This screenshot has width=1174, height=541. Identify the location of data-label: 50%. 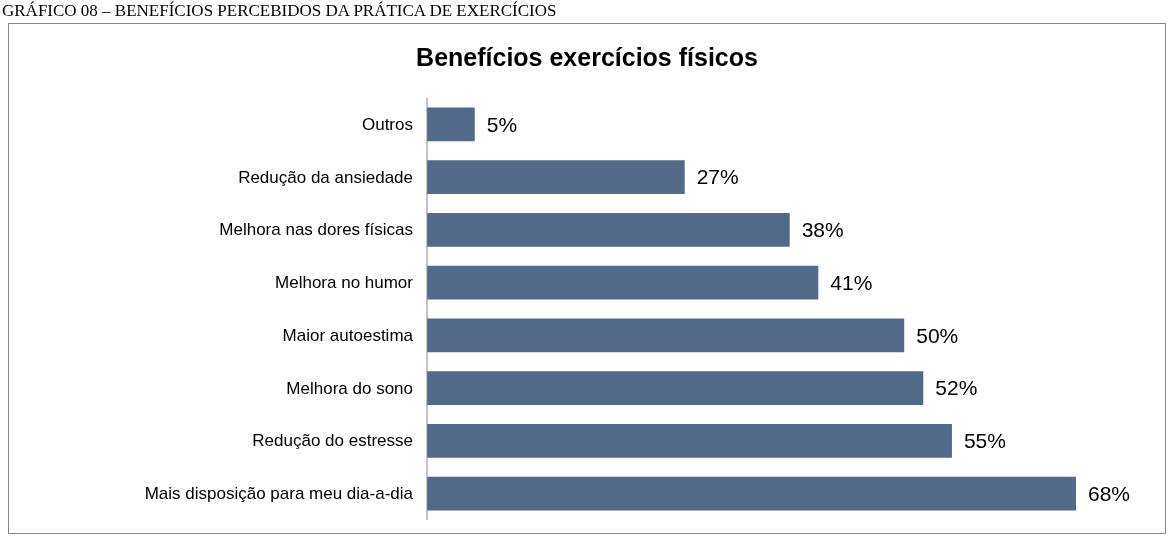
(937, 335).